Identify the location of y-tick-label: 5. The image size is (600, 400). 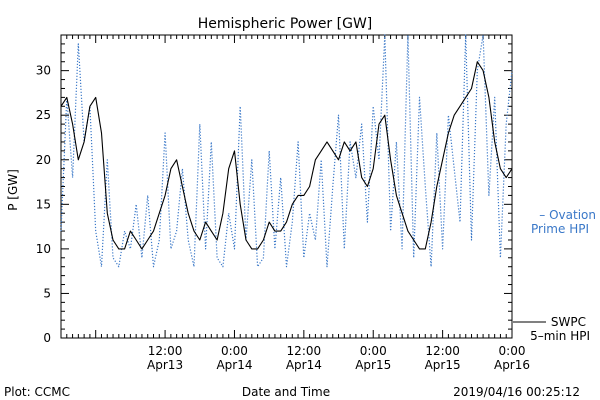
(47, 293).